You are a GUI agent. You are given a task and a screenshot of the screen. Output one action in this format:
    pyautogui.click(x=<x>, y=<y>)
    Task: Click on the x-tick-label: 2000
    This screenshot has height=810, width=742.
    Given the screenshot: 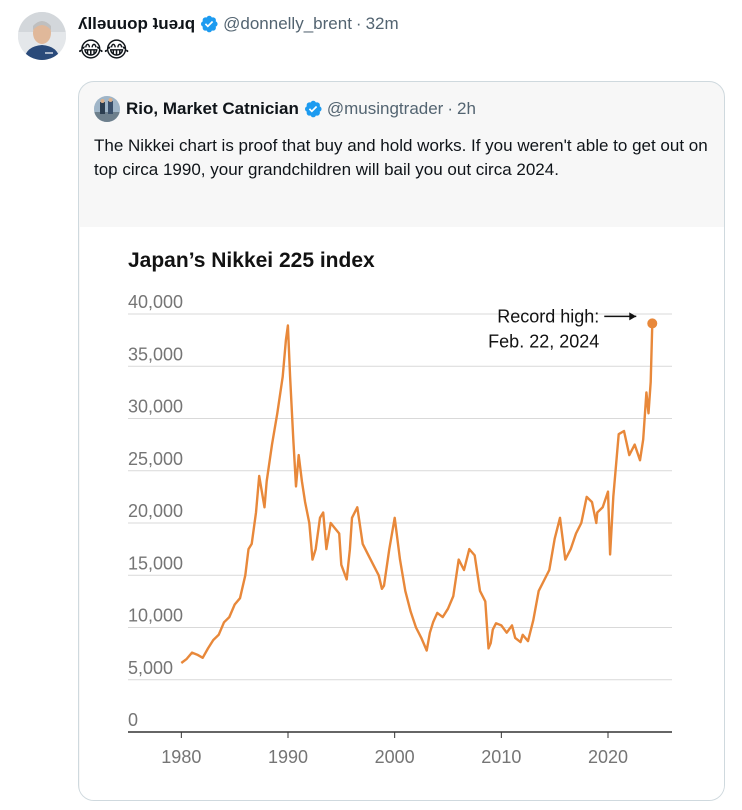 What is the action you would take?
    pyautogui.click(x=395, y=757)
    